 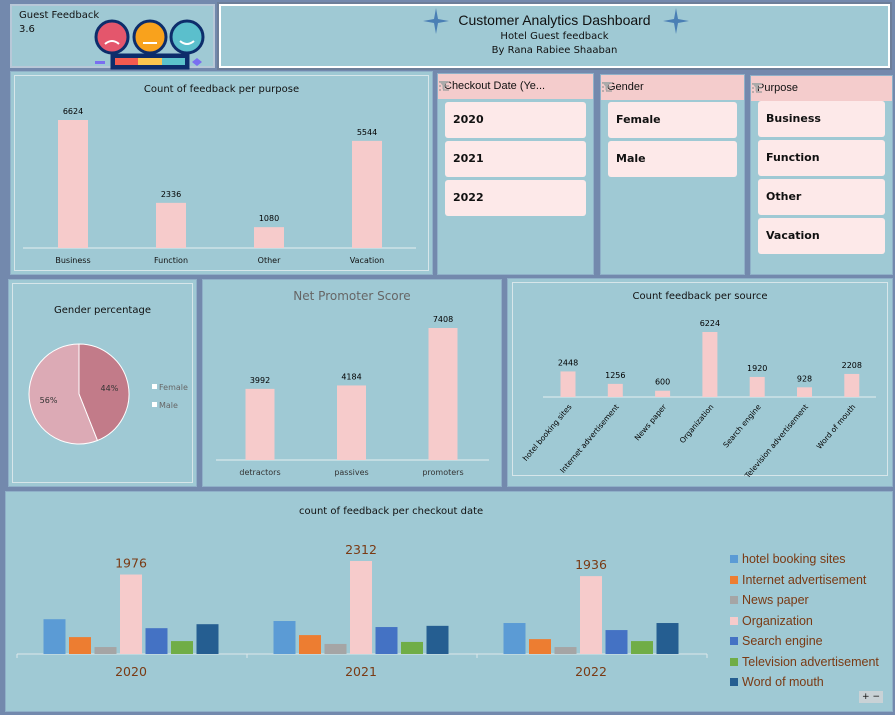 I want to click on slicer-item-business: Business, so click(x=821, y=119).